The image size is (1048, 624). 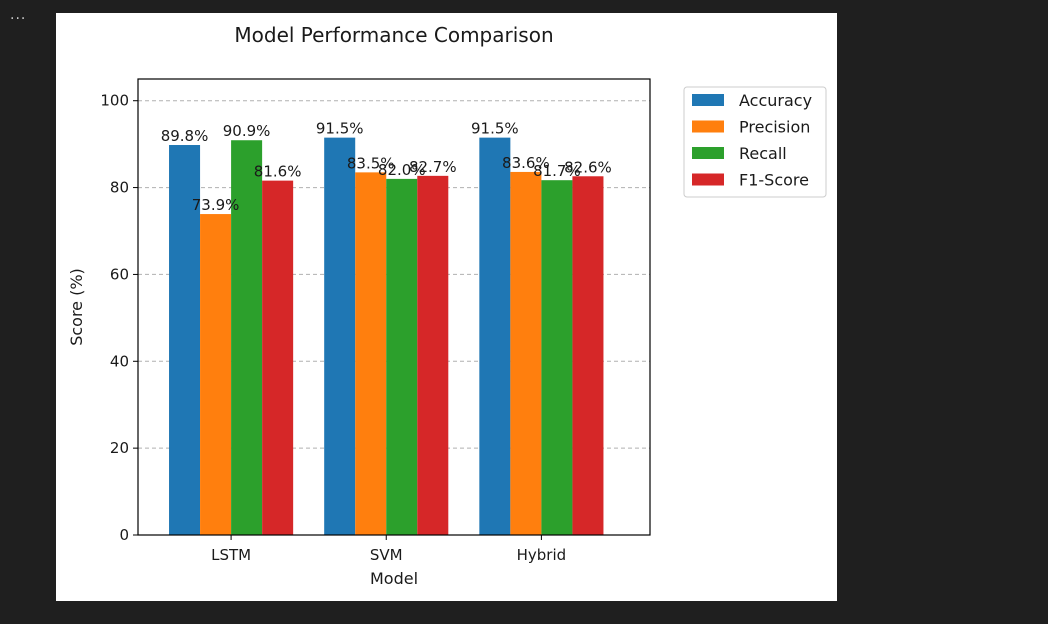 What do you see at coordinates (371, 163) in the screenshot?
I see `bar-value-label: 83.5%` at bounding box center [371, 163].